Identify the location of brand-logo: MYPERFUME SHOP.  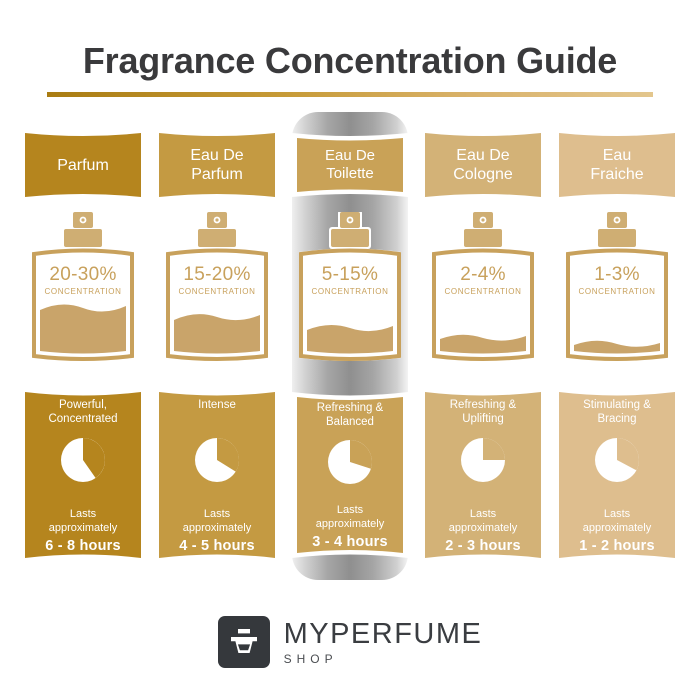
(350, 642).